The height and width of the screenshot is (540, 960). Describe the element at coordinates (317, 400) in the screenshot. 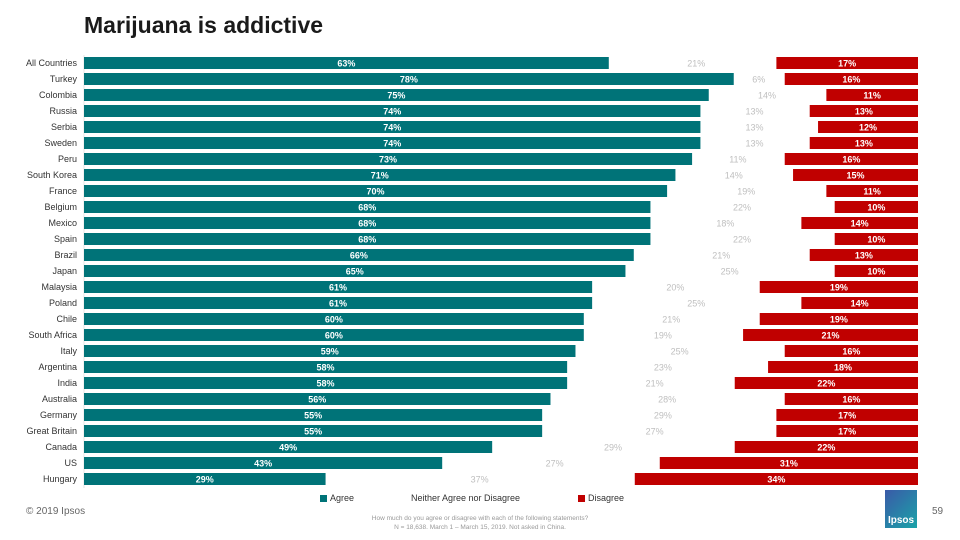

I see `data-label-agree: 56%` at that location.